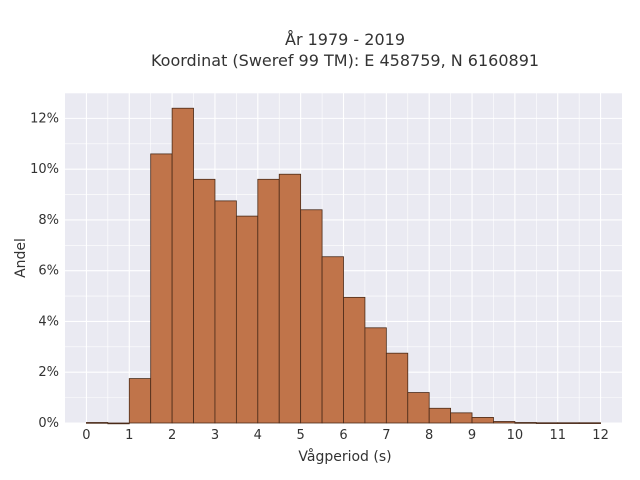 Image resolution: width=640 pixels, height=480 pixels. Describe the element at coordinates (345, 39) in the screenshot. I see `chart-title-line-1: År 1979 - 2019` at that location.